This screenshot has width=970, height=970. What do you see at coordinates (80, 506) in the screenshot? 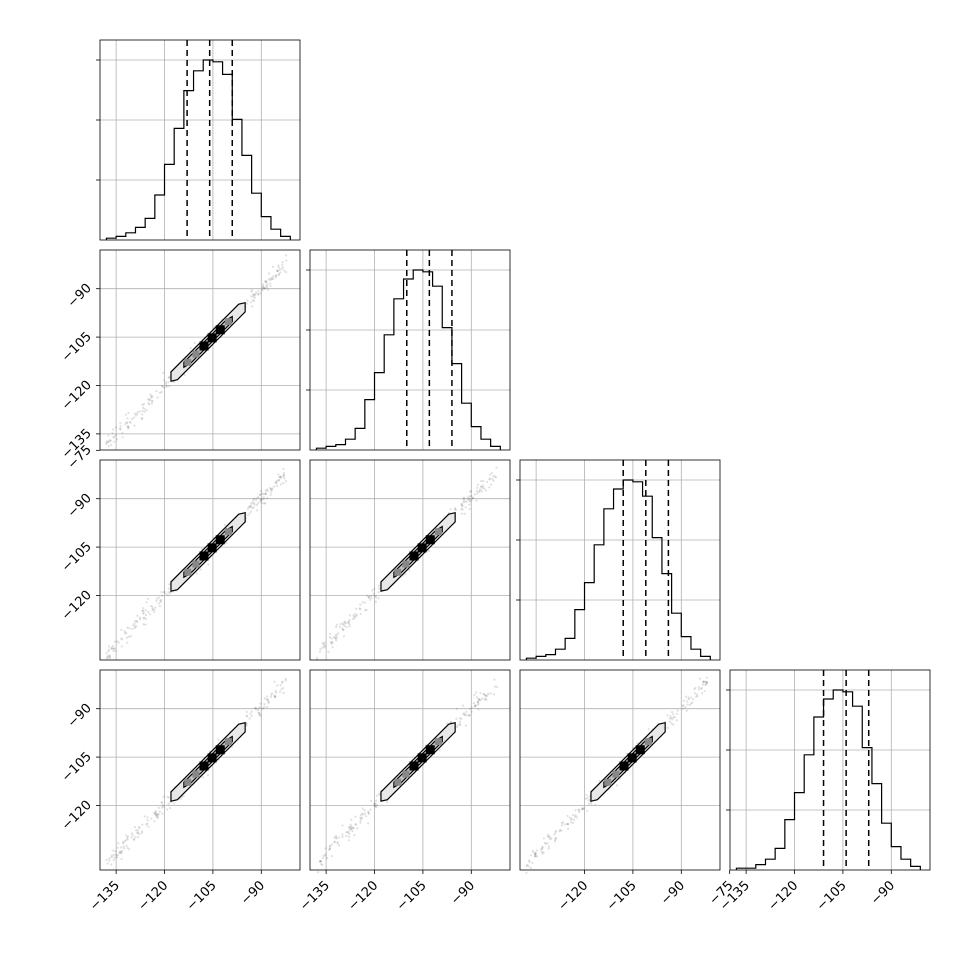
I see `y-tick-label: −90` at bounding box center [80, 506].